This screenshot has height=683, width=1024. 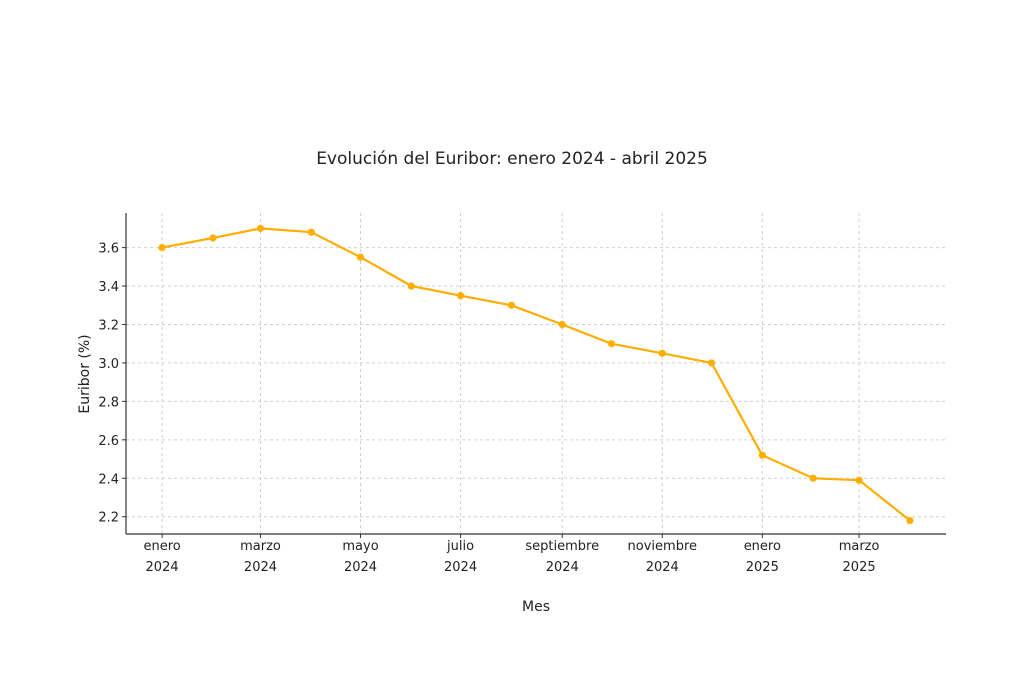 What do you see at coordinates (562, 546) in the screenshot?
I see `x-tick-label-month: septiembre` at bounding box center [562, 546].